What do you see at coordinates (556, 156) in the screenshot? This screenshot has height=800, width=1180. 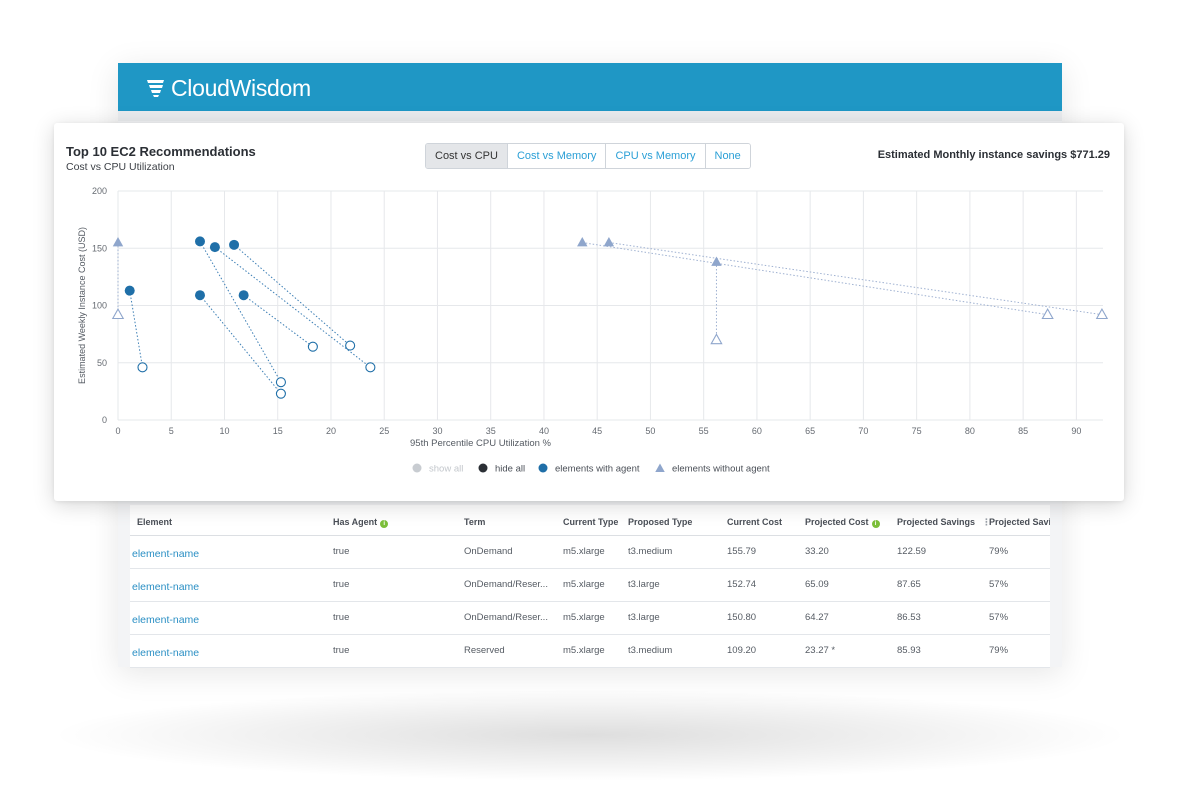 I see `view-option-cost-vs-memory: Cost vs Memory` at bounding box center [556, 156].